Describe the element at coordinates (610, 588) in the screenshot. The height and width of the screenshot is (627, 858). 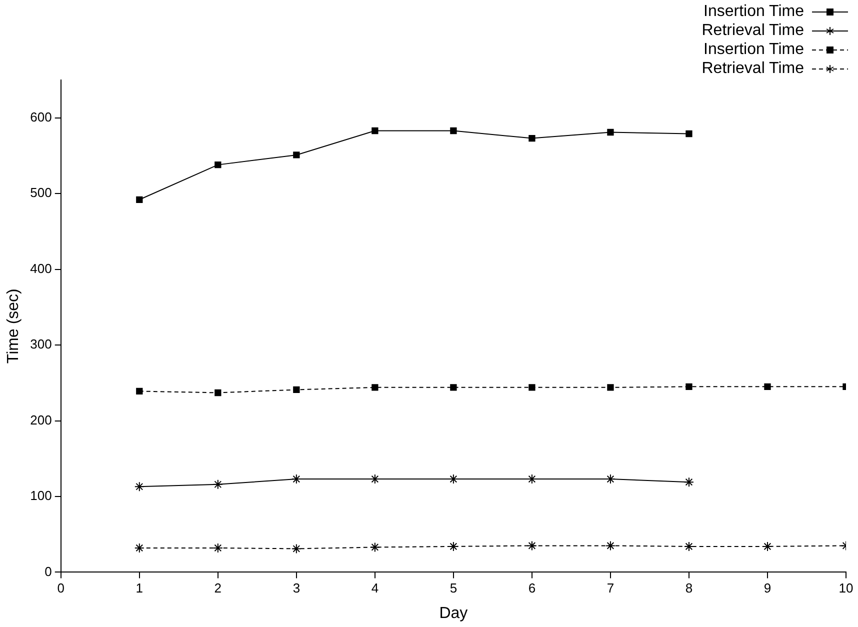
I see `x-tick-label: 7` at that location.